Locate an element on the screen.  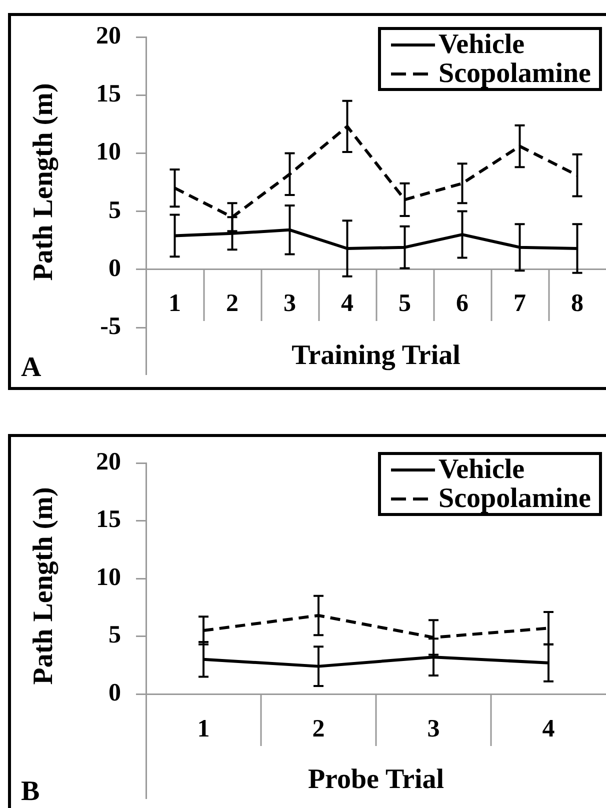
x-tick-label: 8 is located at coordinates (577, 303).